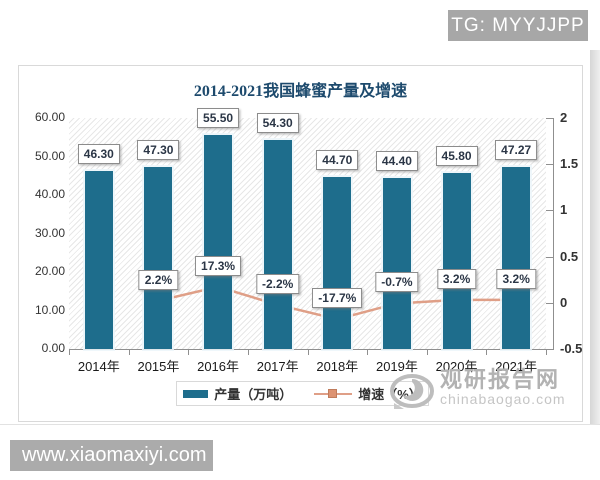 This screenshot has width=600, height=480. Describe the element at coordinates (516, 366) in the screenshot. I see `x-axis-label: 2021年` at that location.